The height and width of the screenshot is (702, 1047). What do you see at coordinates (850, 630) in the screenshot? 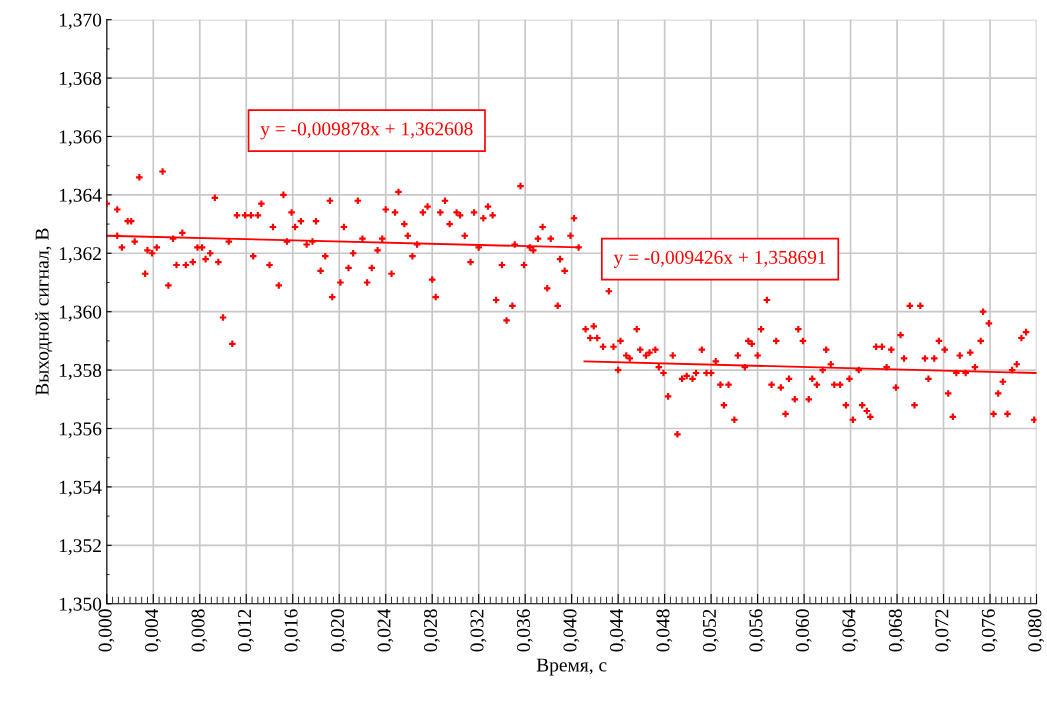
I see `x-tick-label: 0,064` at bounding box center [850, 630].